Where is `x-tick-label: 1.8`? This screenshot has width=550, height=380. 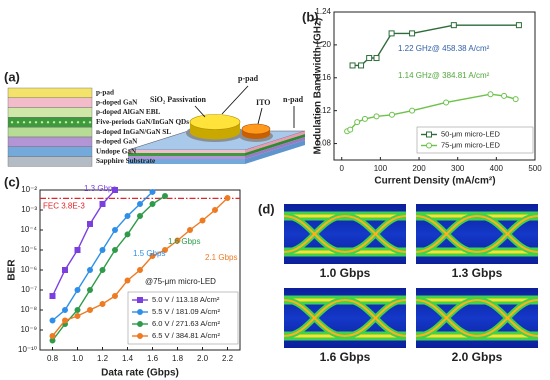
x-tick-label: 1.8 is located at coordinates (178, 358).